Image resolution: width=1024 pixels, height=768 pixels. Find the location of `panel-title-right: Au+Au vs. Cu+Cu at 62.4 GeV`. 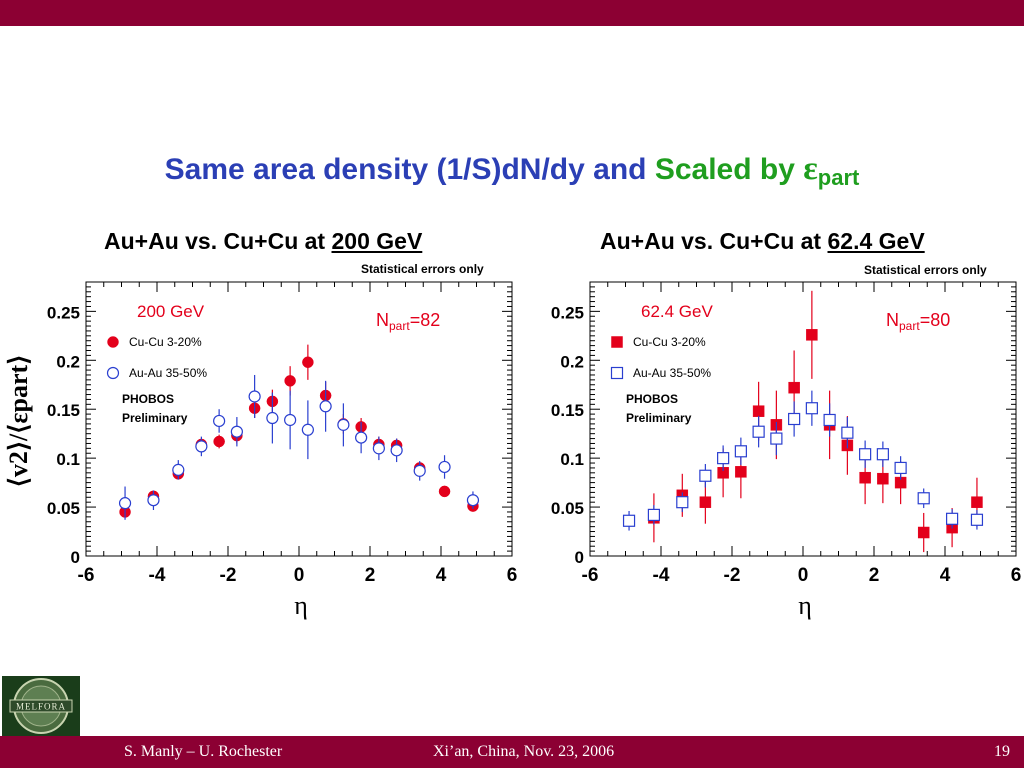

panel-title-right: Au+Au vs. Cu+Cu at 62.4 GeV is located at coordinates (762, 241).